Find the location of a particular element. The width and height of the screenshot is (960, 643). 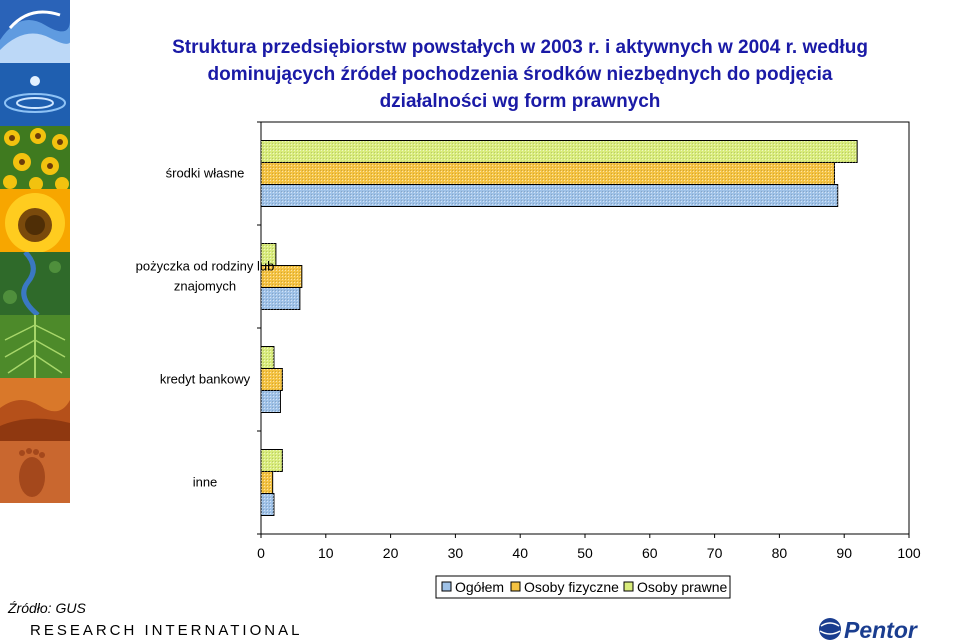

globe-icon is located at coordinates (830, 629).